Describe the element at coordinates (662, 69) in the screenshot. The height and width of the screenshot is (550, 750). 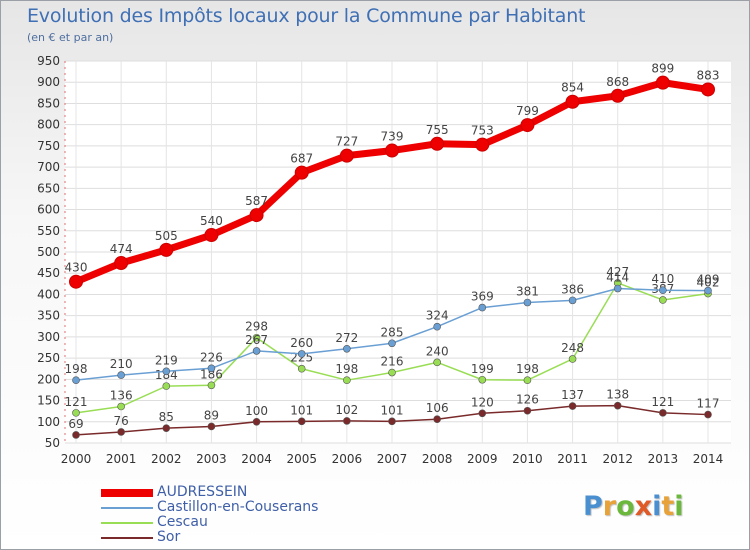
I see `data-label: 899` at that location.